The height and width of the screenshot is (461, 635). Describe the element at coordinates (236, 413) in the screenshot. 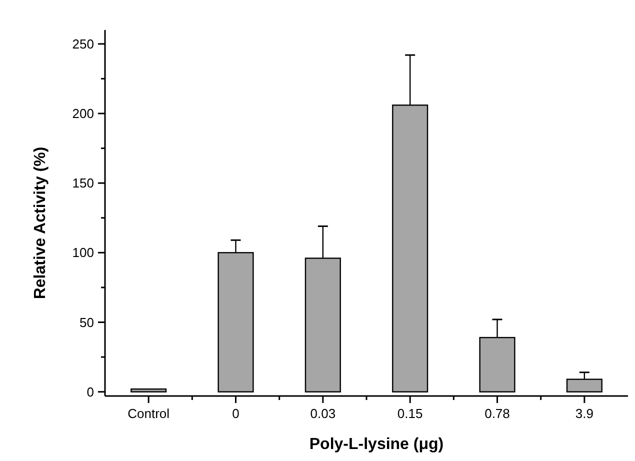

I see `x-tick-label: 0` at that location.